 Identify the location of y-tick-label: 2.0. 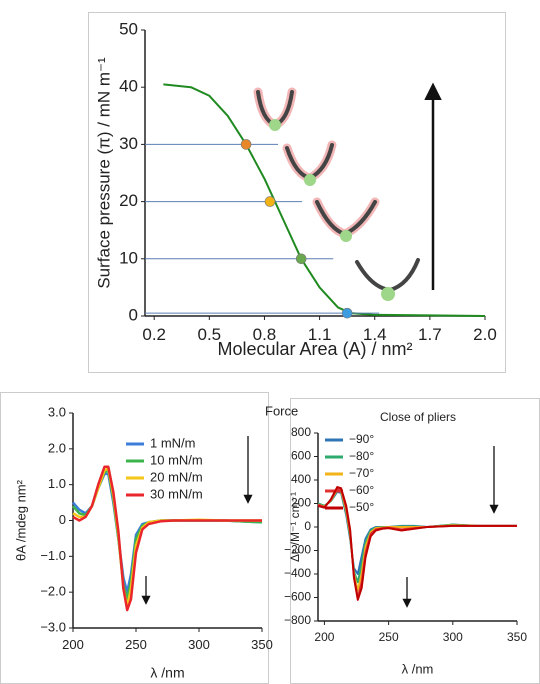
(57, 447).